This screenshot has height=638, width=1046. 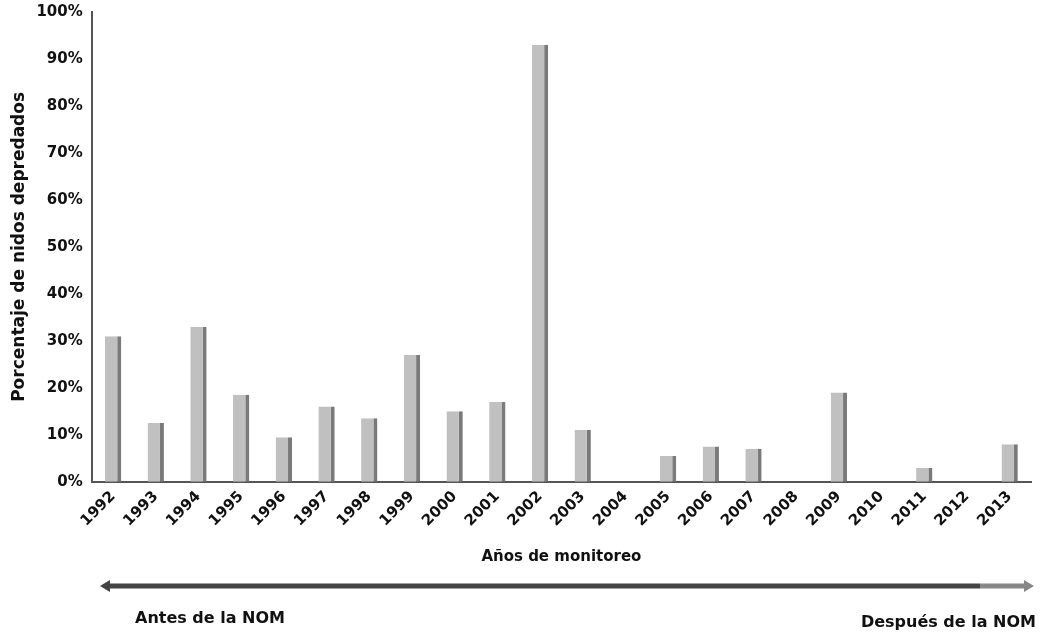 What do you see at coordinates (64, 386) in the screenshot?
I see `y-tick-label: 20%` at bounding box center [64, 386].